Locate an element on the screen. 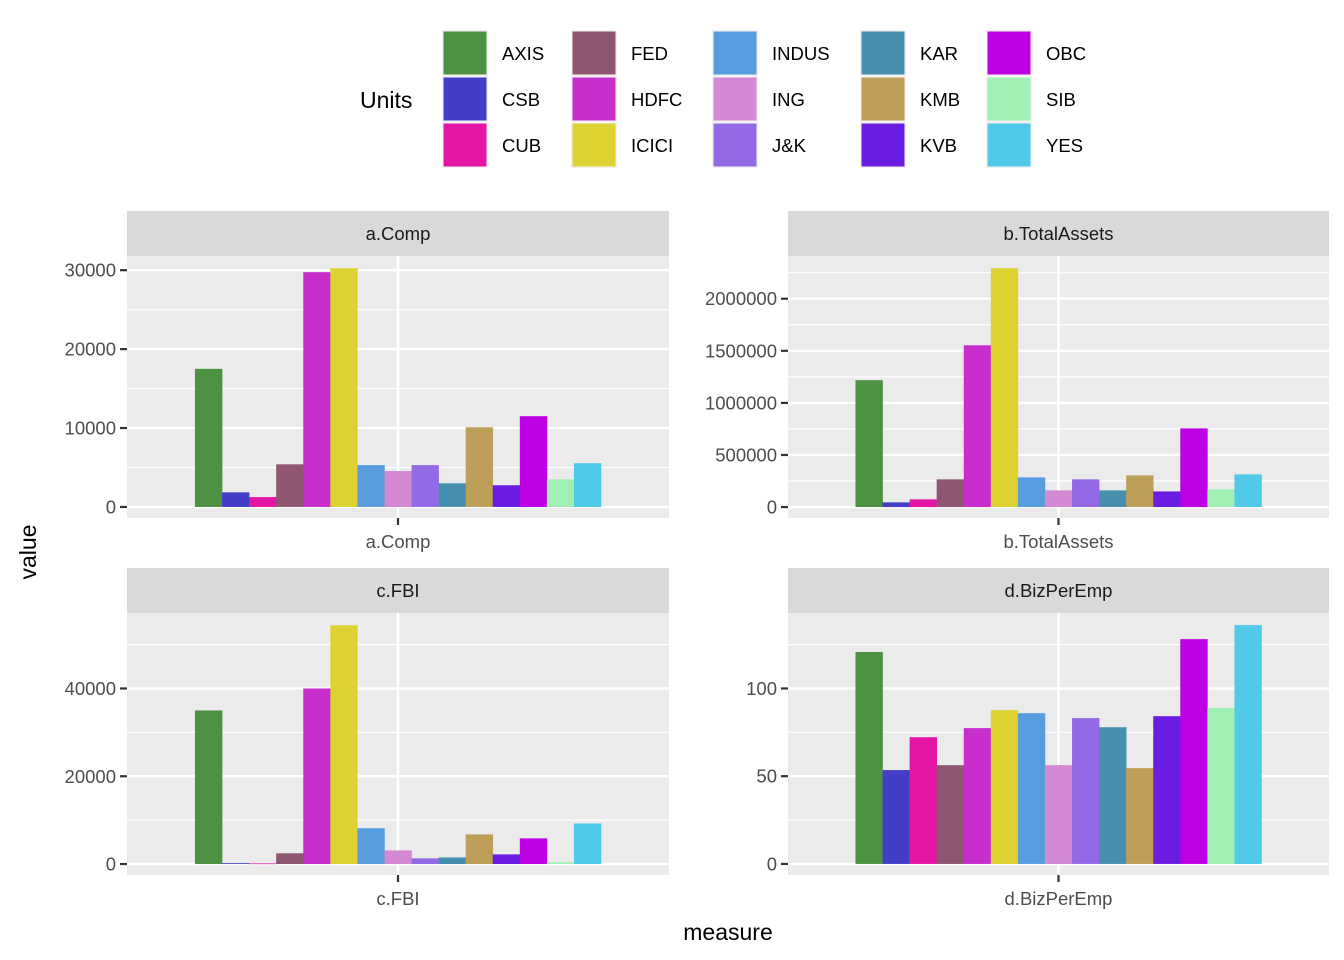 This screenshot has width=1344, height=960. y-tick-label: 100 is located at coordinates (761, 688).